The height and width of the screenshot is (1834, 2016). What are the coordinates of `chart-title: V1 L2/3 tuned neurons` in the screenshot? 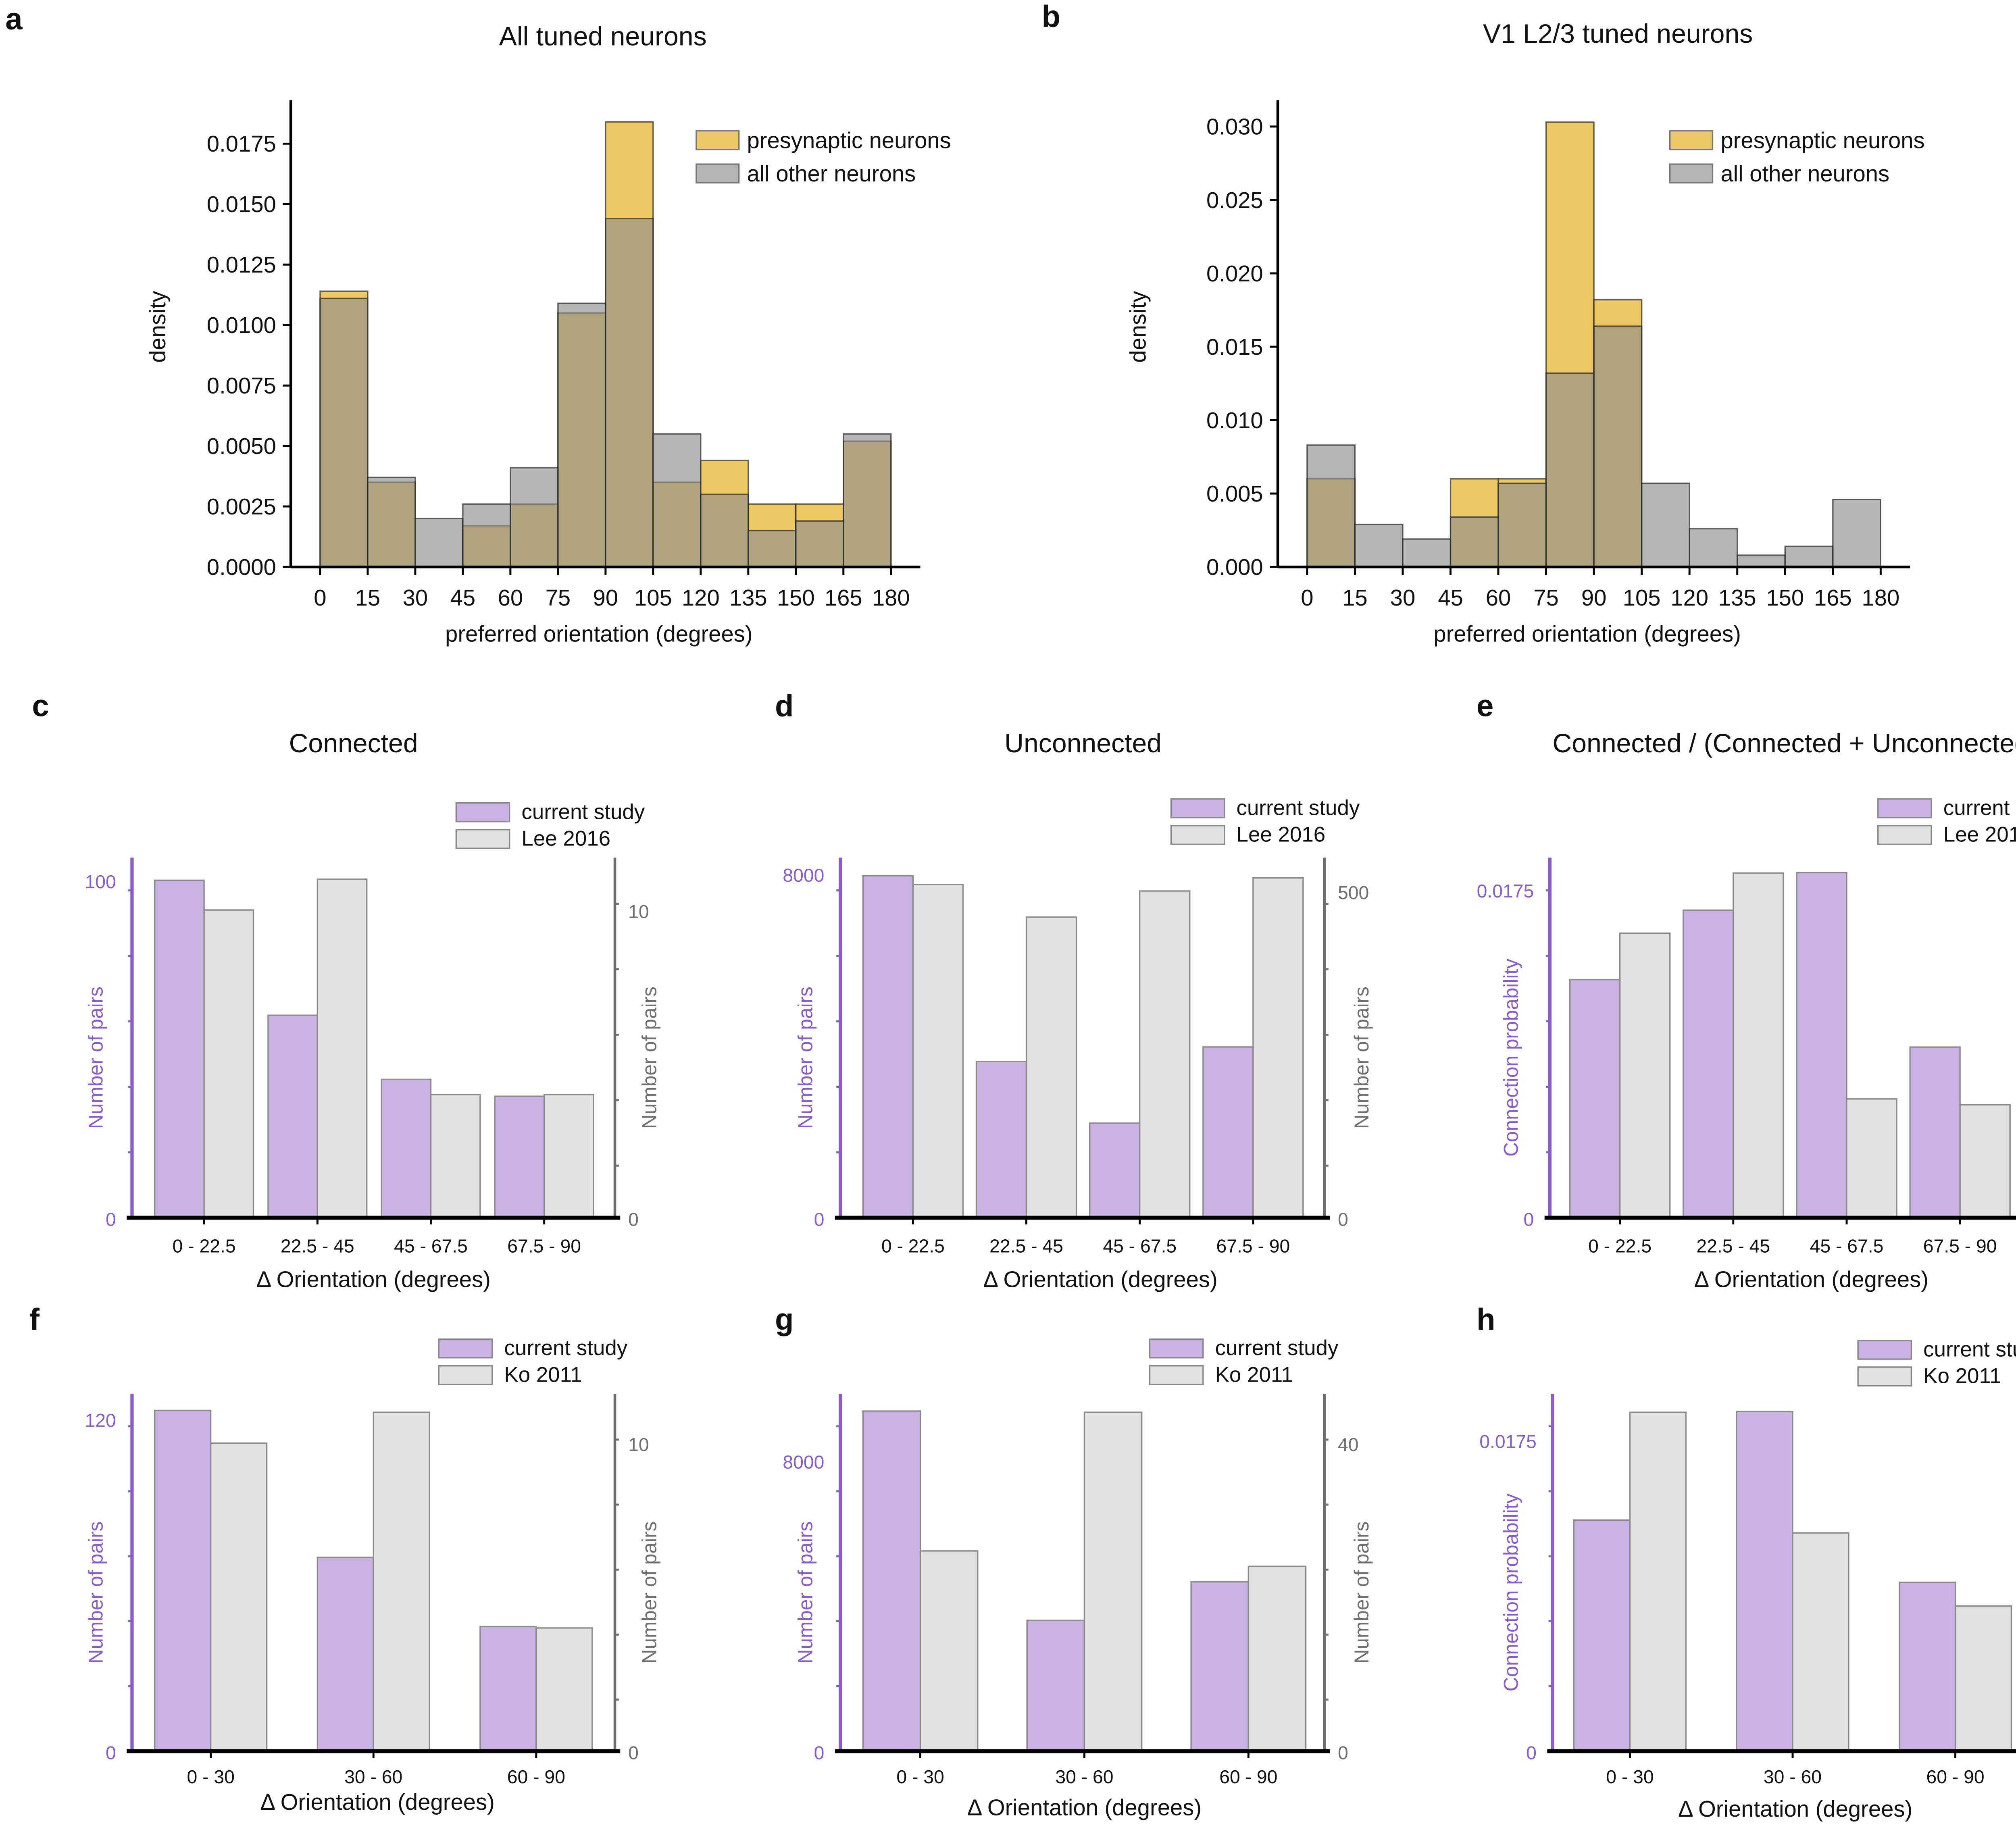 It's located at (1618, 34).